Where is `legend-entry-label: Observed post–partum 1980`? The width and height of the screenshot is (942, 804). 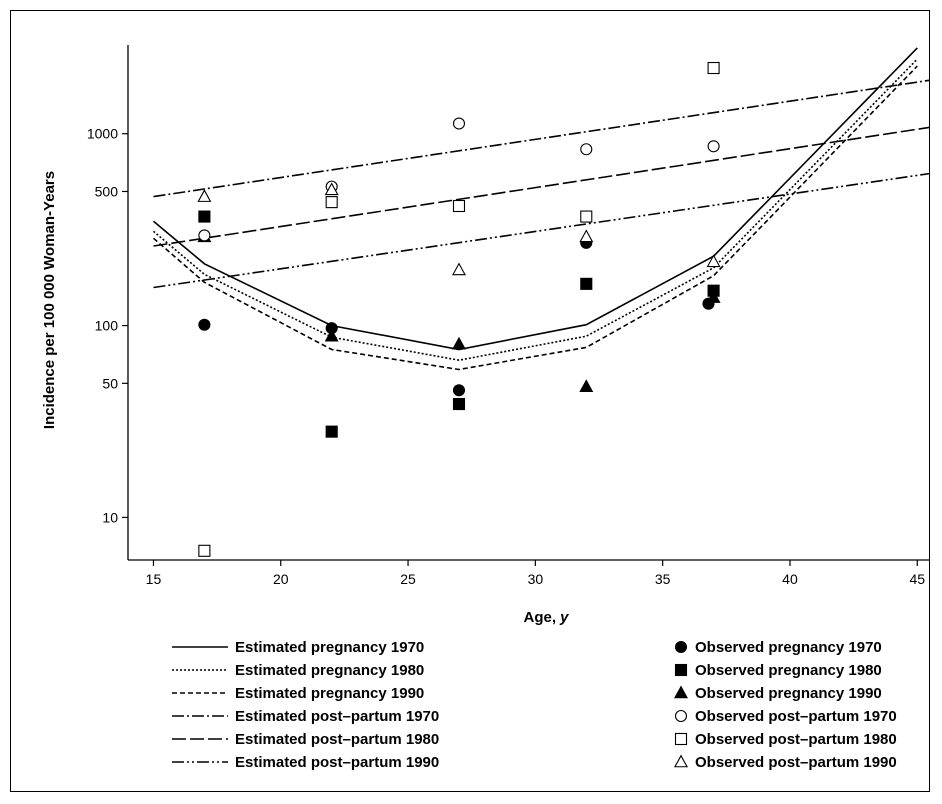
legend-entry-label: Observed post–partum 1980 is located at coordinates (796, 739).